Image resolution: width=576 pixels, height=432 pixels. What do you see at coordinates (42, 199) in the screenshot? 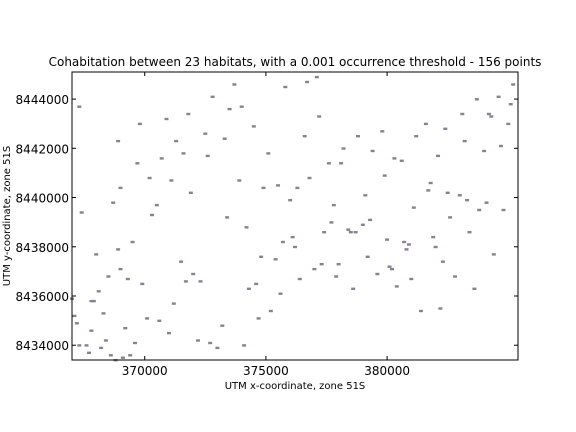
I see `y-tick-label: 8440000` at bounding box center [42, 199].